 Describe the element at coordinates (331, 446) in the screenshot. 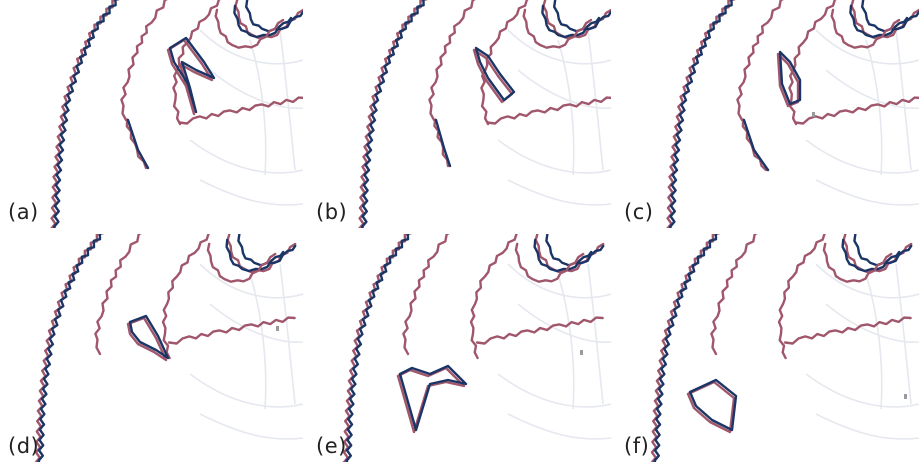

I see `panel-label: (e)` at that location.